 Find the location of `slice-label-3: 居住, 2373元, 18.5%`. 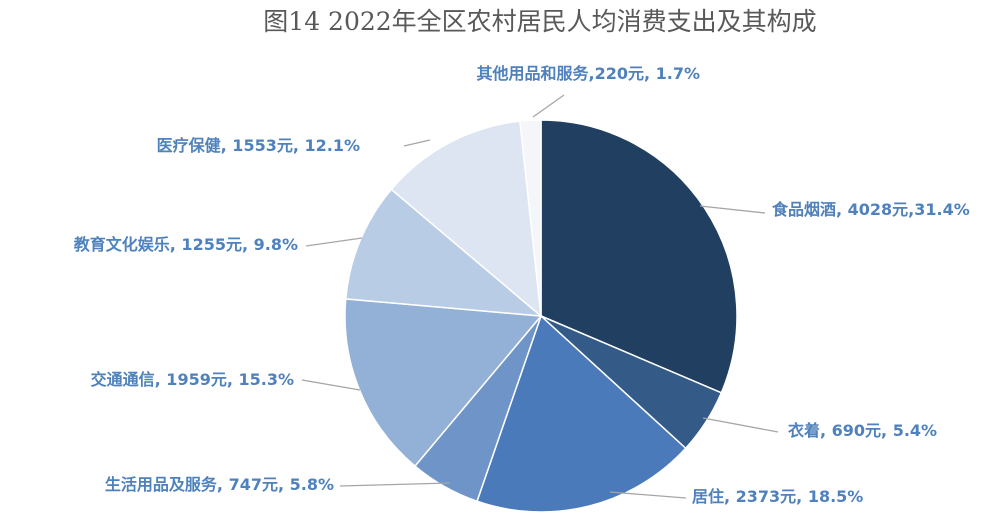

slice-label-3: 居住, 2373元, 18.5% is located at coordinates (777, 496).